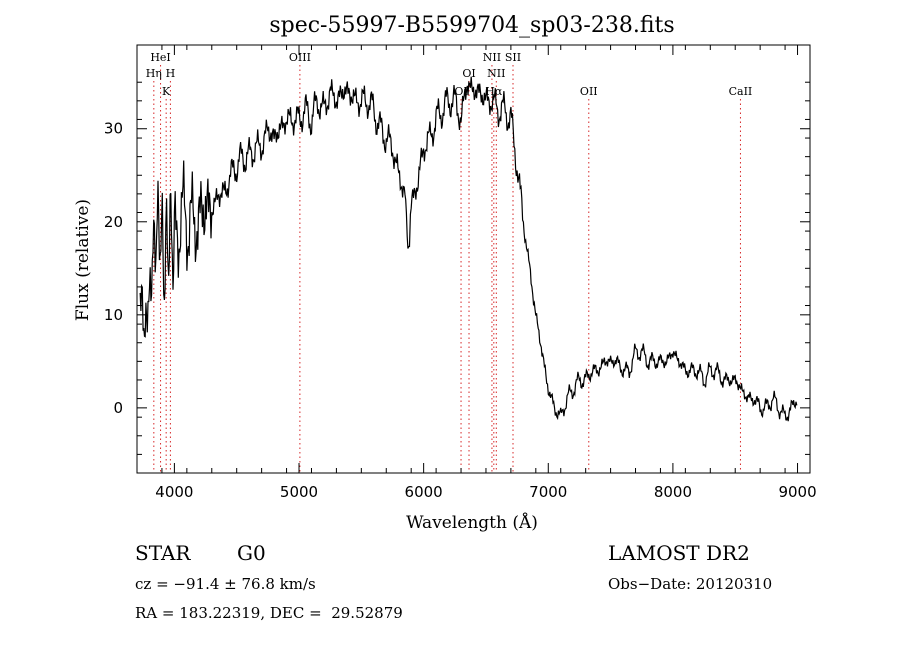 The image size is (900, 650). Describe the element at coordinates (679, 553) in the screenshot. I see `survey-name: LAMOST DR2` at that location.